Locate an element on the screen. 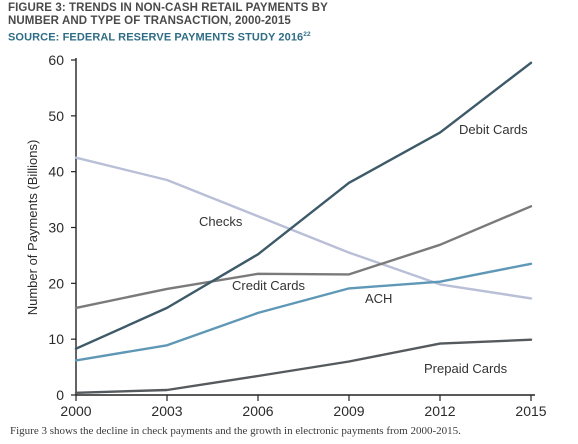 The height and width of the screenshot is (444, 578). x-tick-label: 2000 is located at coordinates (75, 411).